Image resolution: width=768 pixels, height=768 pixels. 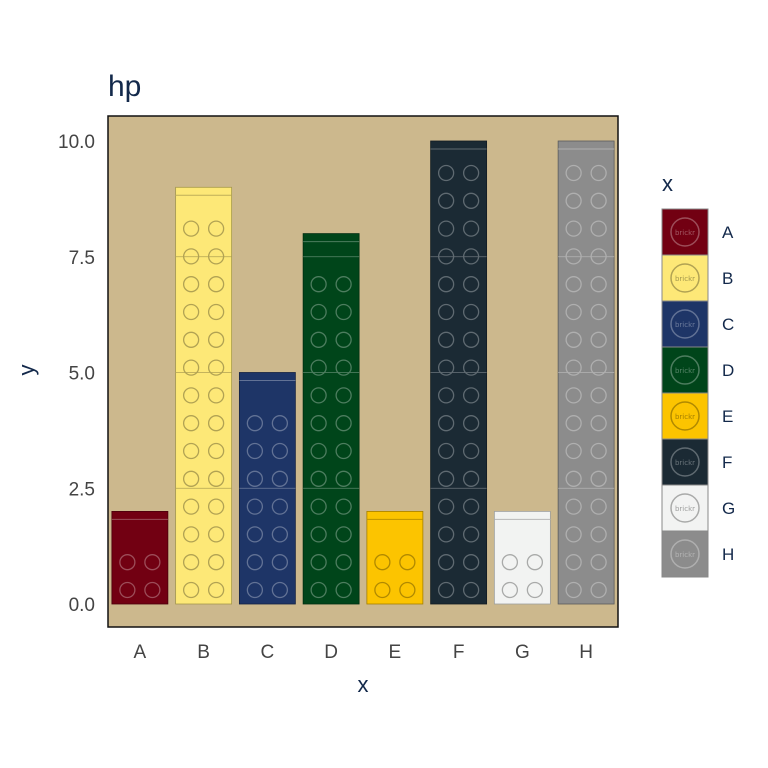 I want to click on y-tick-label: 5.0, so click(x=82, y=374).